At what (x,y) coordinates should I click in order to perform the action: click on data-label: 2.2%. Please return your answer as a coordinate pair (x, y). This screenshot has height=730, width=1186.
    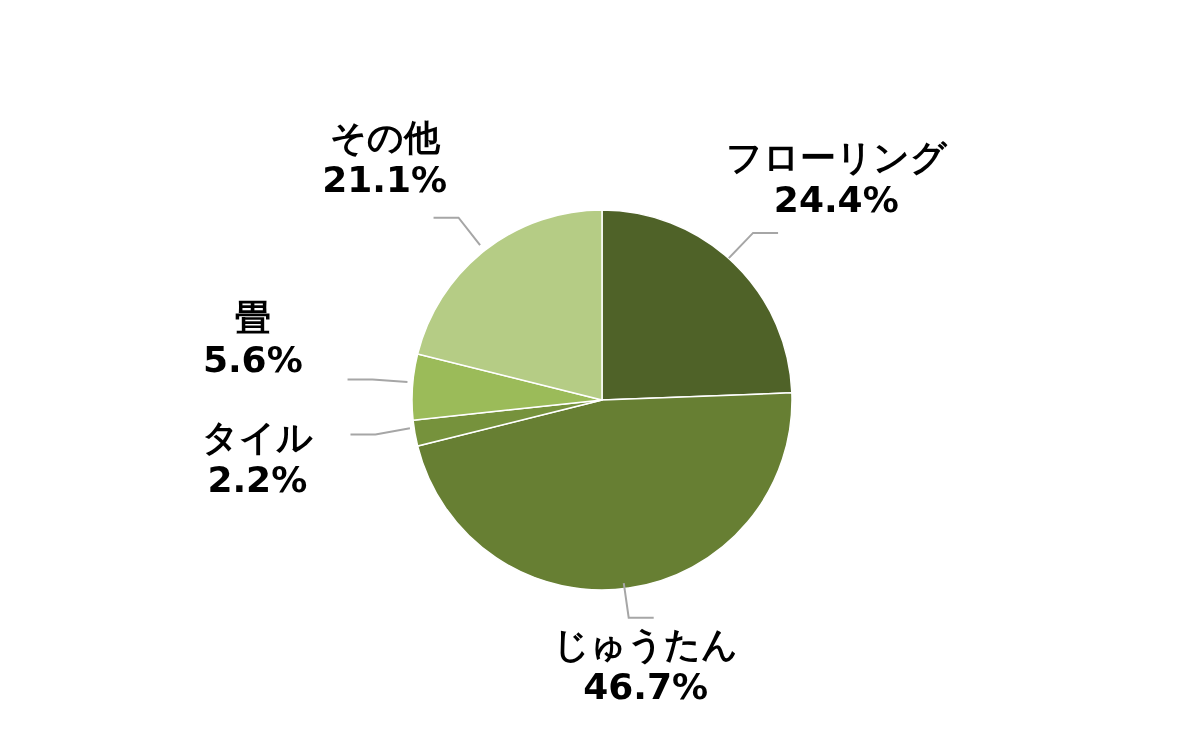
    Looking at the image, I should click on (257, 480).